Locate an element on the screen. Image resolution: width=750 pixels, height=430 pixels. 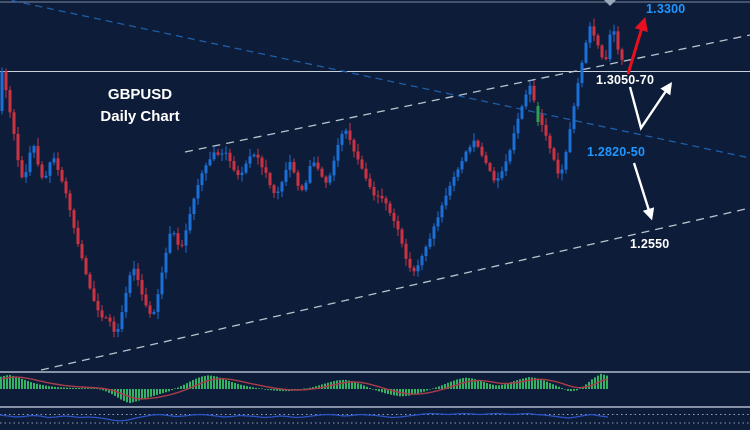
top-marker-icon is located at coordinates (610, 3).